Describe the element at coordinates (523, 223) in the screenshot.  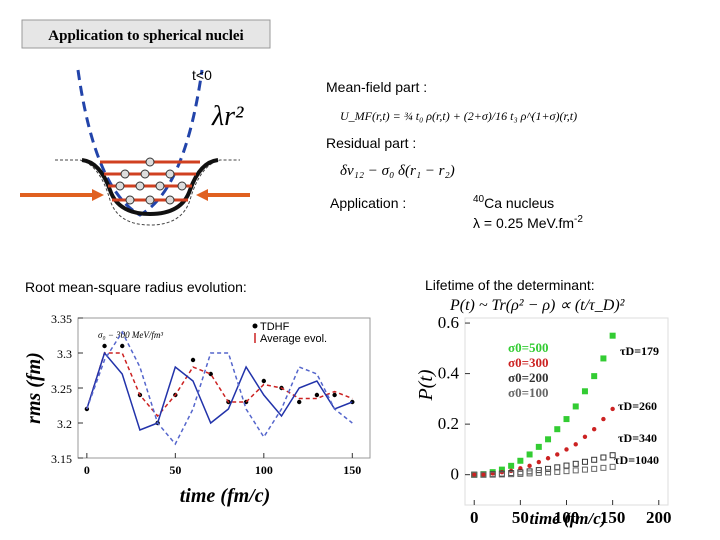
I see `lambda-value: λ = 0.25 MeV.fm` at that location.